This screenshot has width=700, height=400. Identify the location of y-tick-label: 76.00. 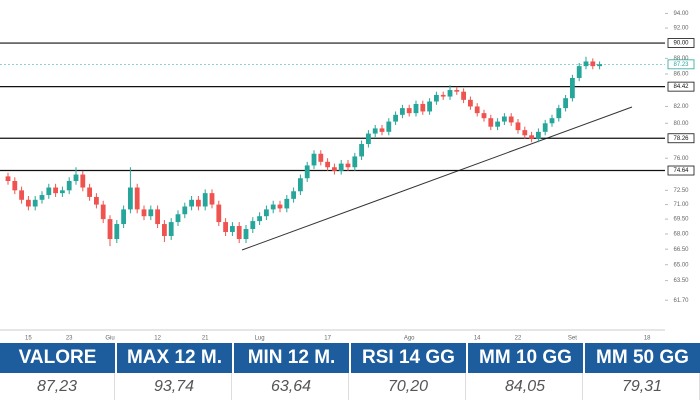
(681, 159).